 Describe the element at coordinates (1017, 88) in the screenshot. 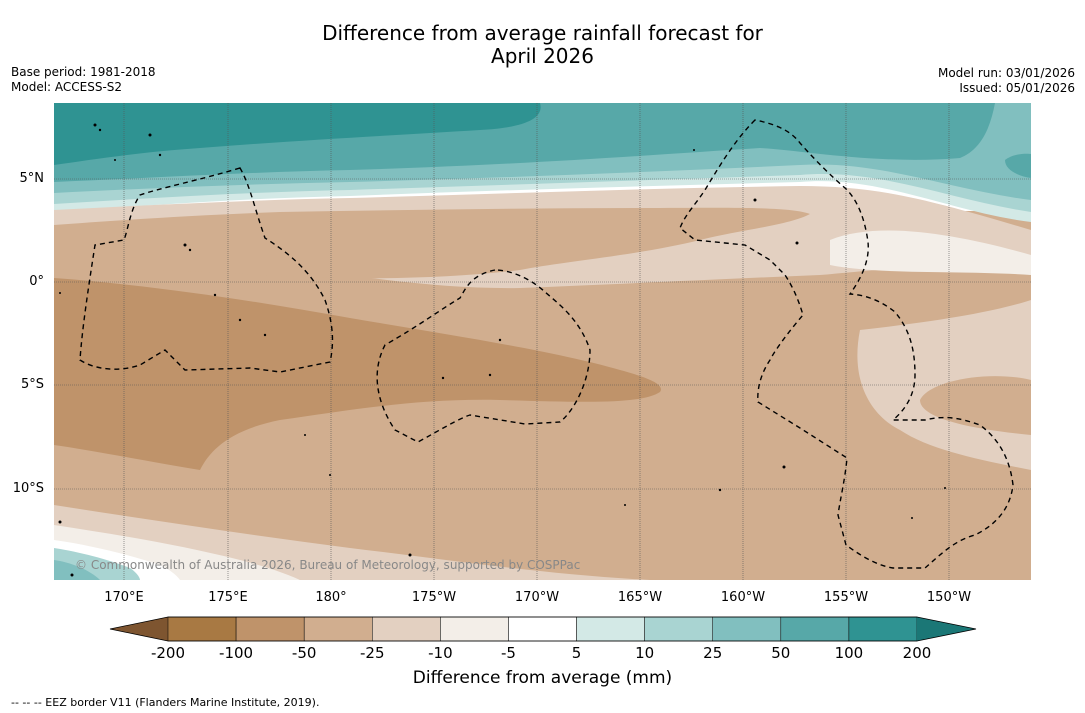

I see `issued-date: Issued: 05/01/2026` at that location.